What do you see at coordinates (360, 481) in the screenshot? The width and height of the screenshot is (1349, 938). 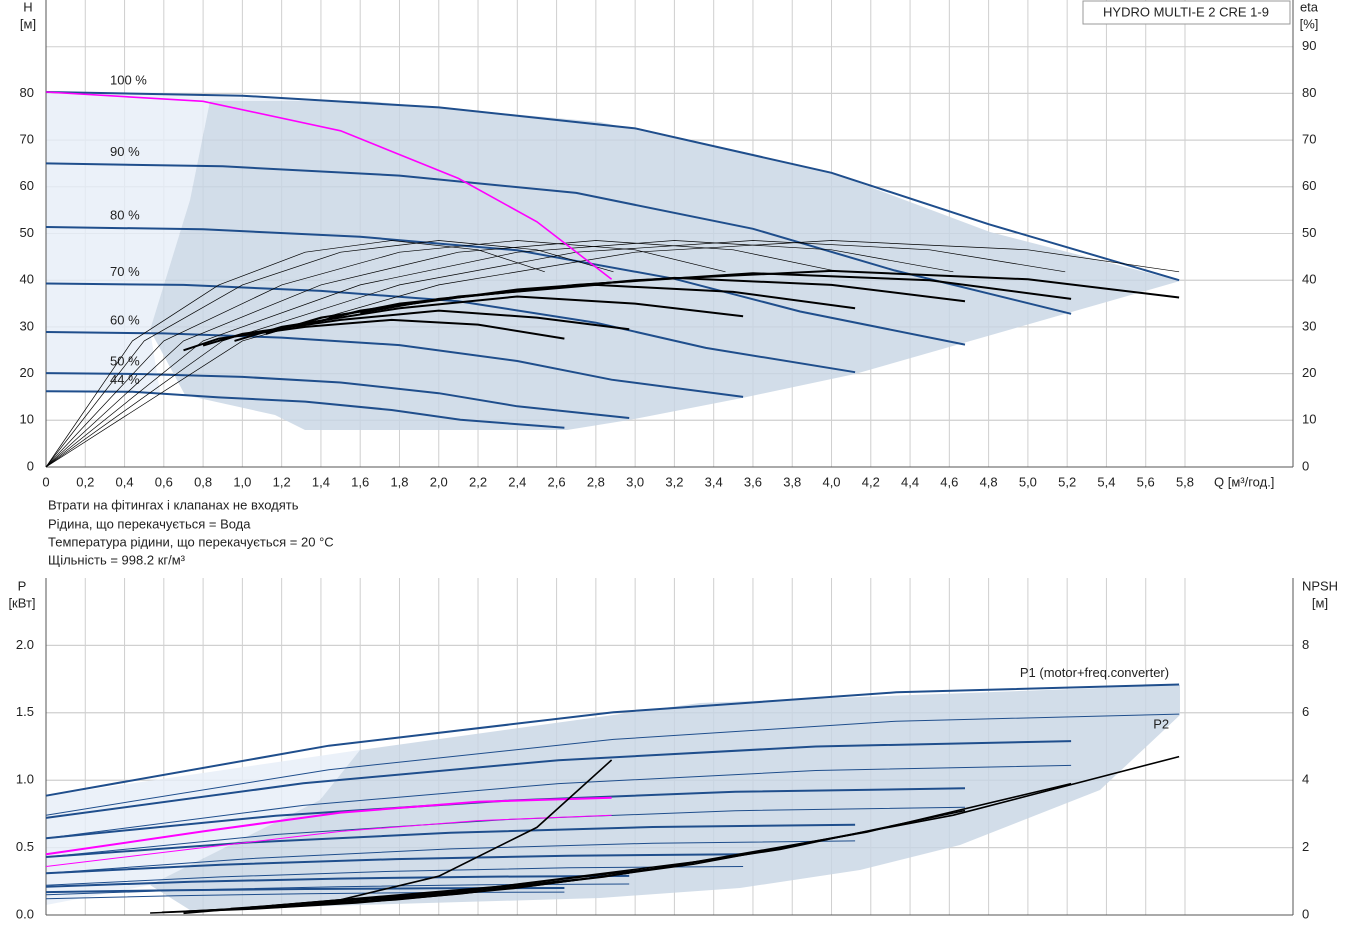 I see `x-tick-label: 1,6` at bounding box center [360, 481].